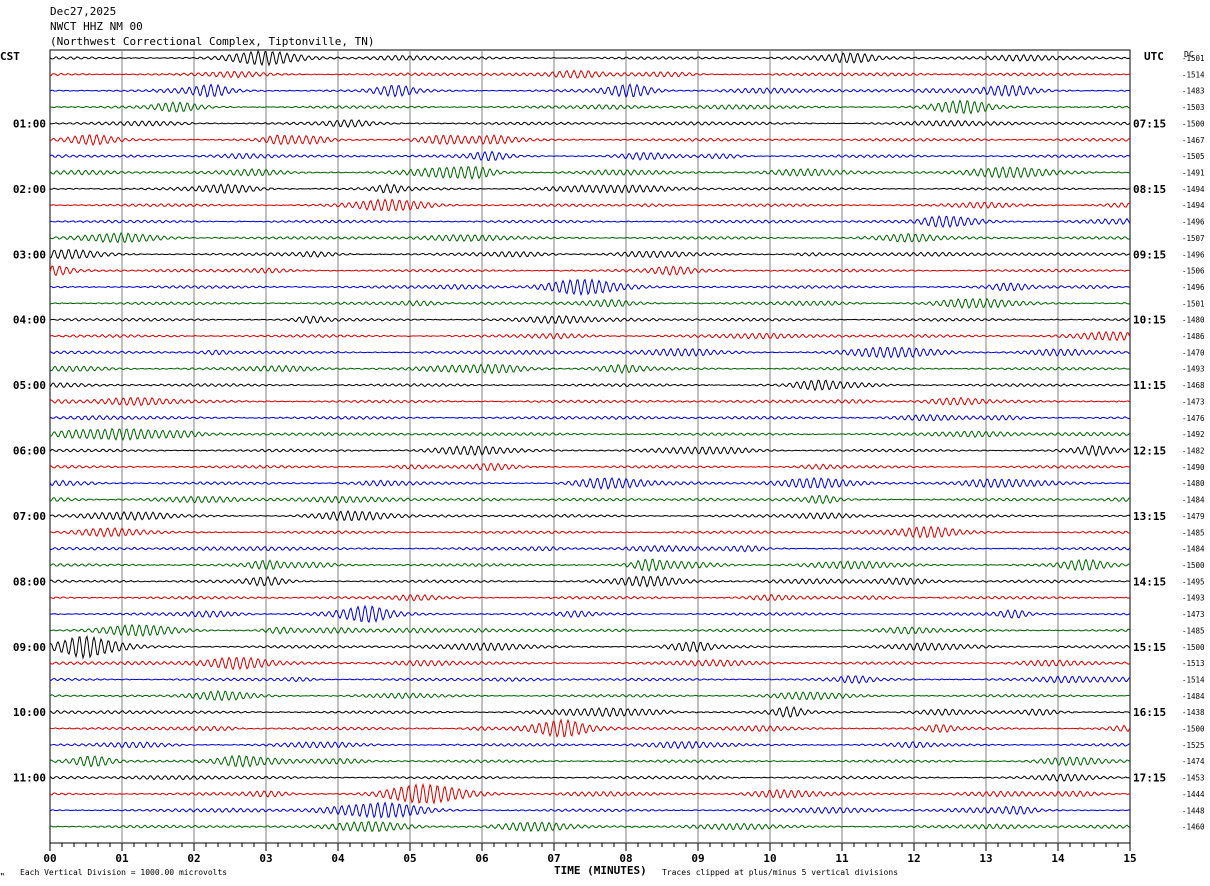 The height and width of the screenshot is (886, 1210). What do you see at coordinates (1193, 614) in the screenshot?
I see `dc-offset-label: -1473` at bounding box center [1193, 614].